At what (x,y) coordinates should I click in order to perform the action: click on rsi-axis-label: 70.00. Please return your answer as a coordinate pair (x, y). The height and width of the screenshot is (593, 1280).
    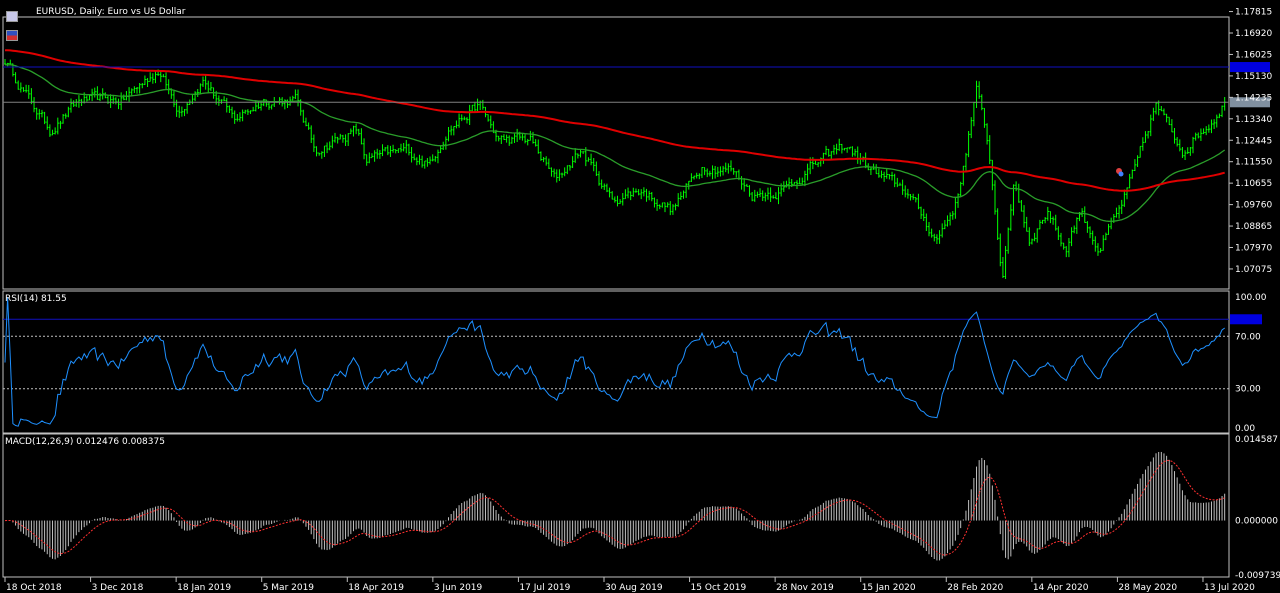
    Looking at the image, I should click on (1248, 337).